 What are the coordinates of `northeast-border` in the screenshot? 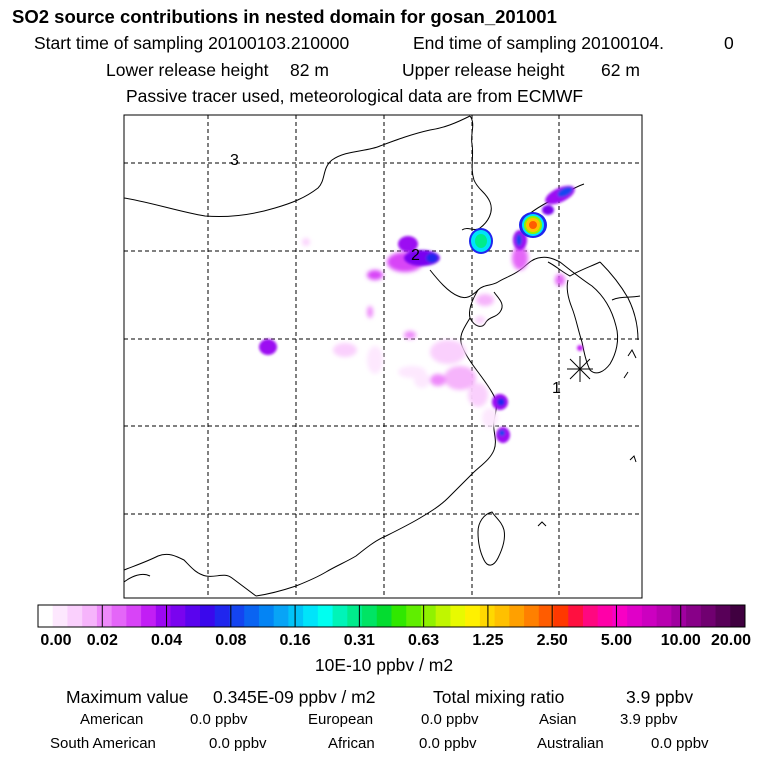 It's located at (476, 173).